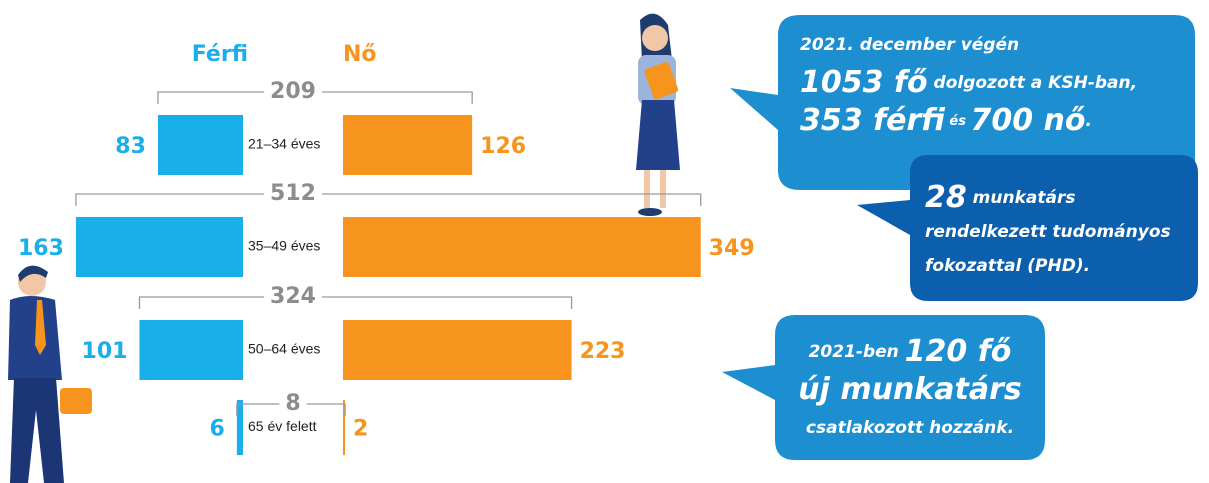 Image resolution: width=1209 pixels, height=483 pixels. Describe the element at coordinates (503, 146) in the screenshot. I see `value-label: 126` at that location.